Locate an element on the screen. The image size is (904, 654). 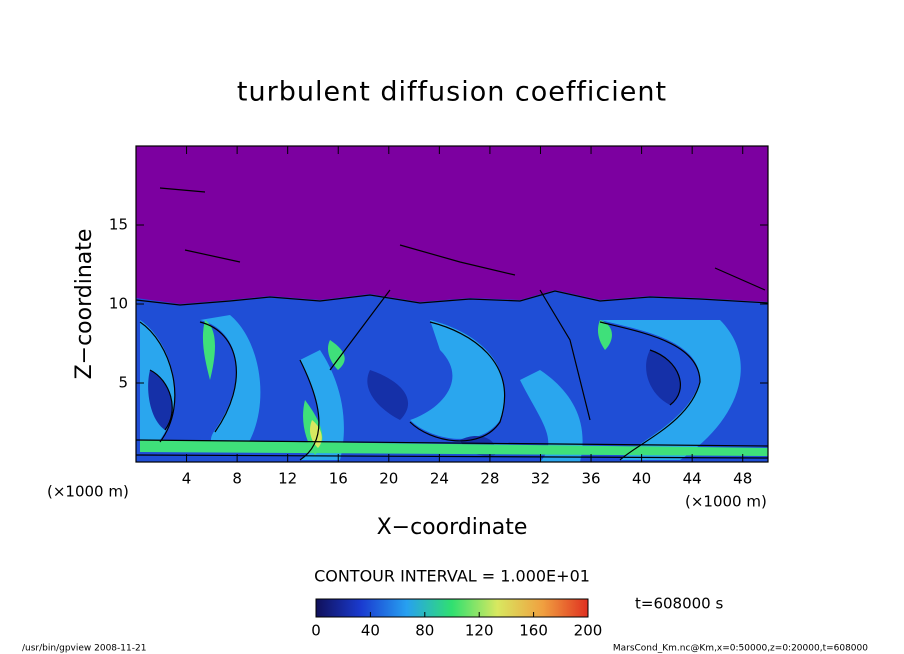
colorbar-tick-label: 0 is located at coordinates (316, 631).